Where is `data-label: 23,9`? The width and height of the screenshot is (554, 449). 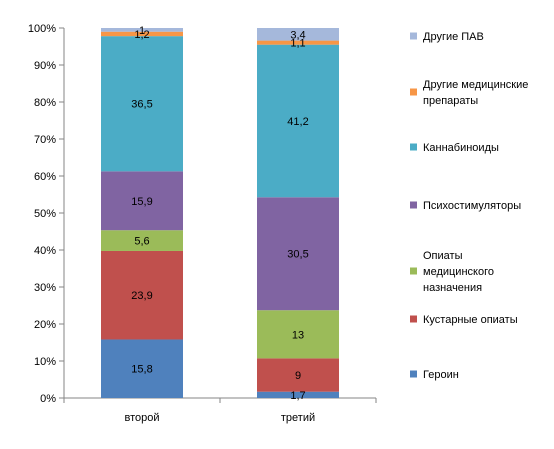 data-label: 23,9 is located at coordinates (141, 296).